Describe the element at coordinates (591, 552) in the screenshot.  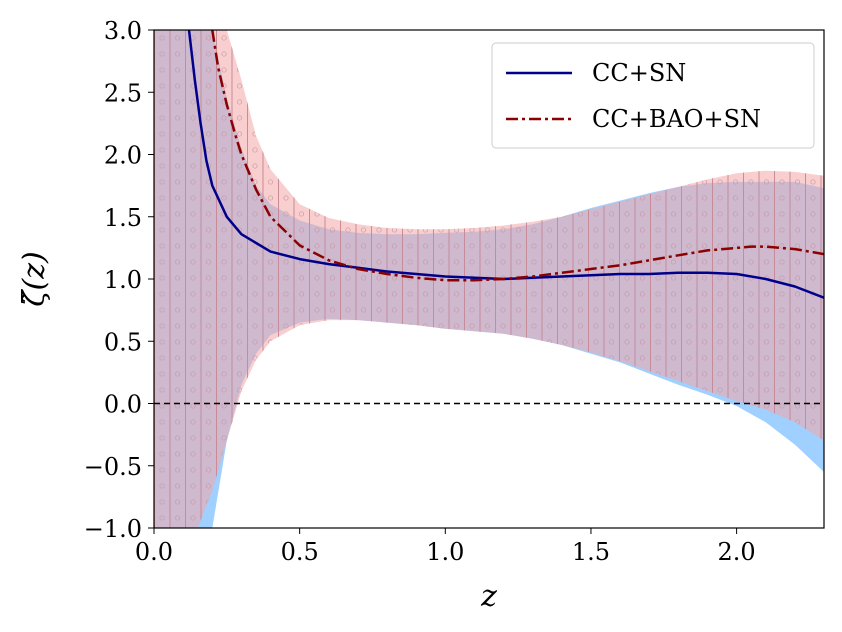
I see `x-tick-label: 1.5` at that location.